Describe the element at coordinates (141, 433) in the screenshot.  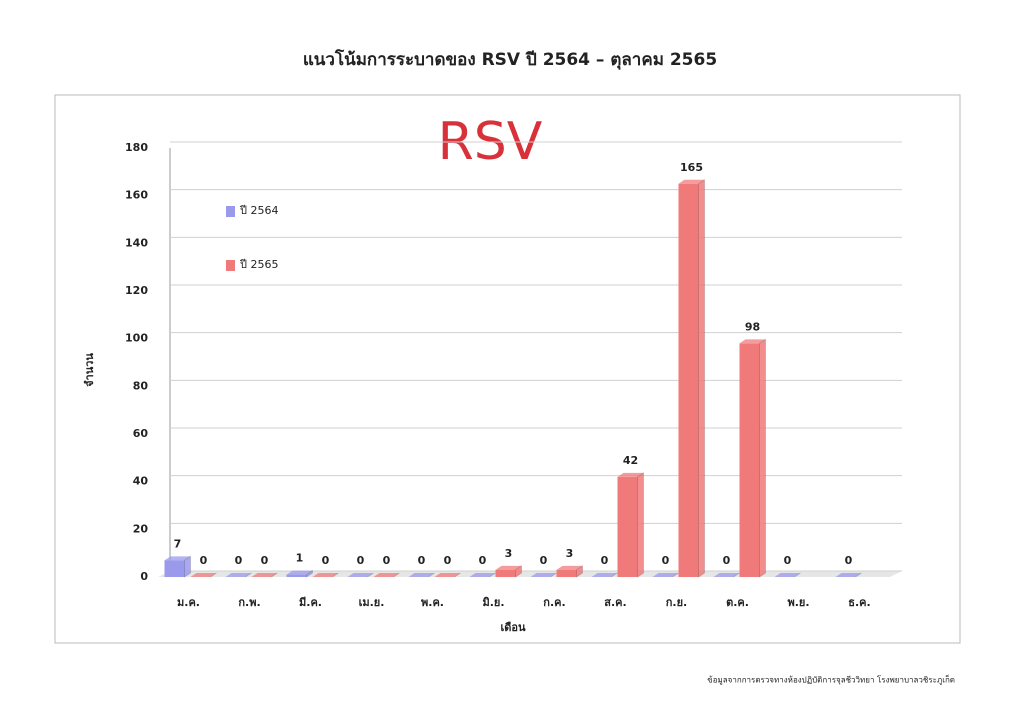
I see `y-tick-label: 60` at that location.